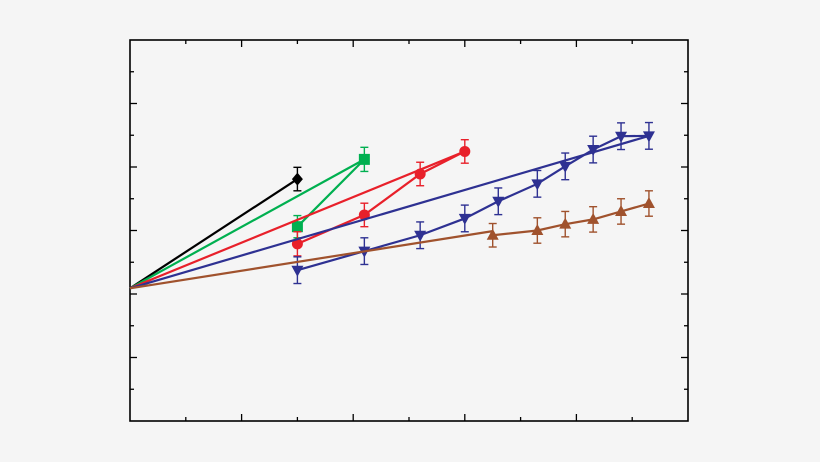  I want to click on series-1-fit-line, so click(214, 234).